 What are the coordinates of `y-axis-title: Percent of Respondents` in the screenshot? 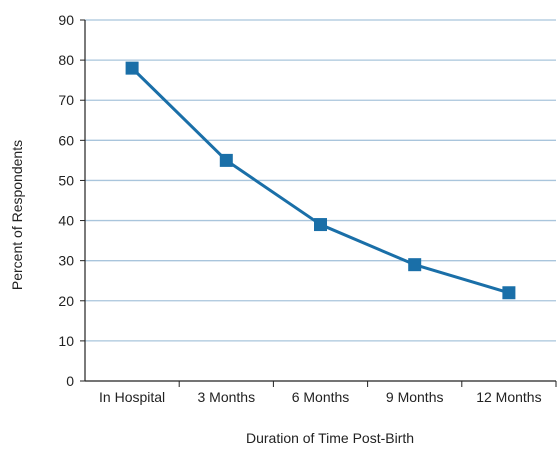 It's located at (17, 215).